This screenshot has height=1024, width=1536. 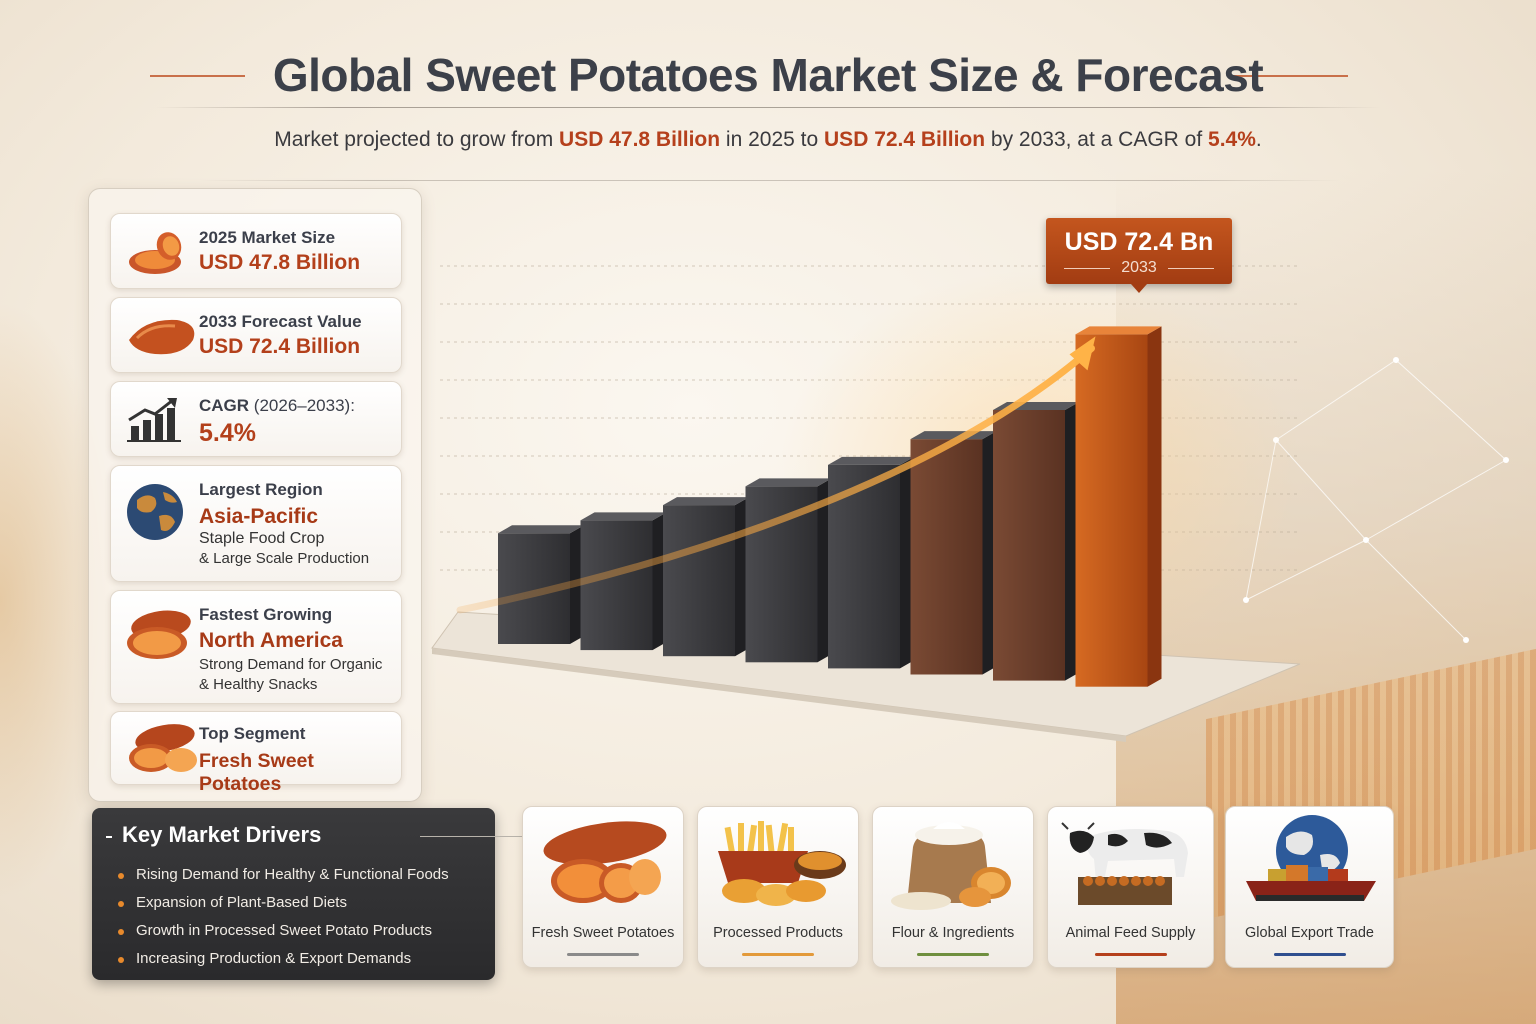 What do you see at coordinates (417, 139) in the screenshot?
I see `subtitle-text: Market projected to grow from` at bounding box center [417, 139].